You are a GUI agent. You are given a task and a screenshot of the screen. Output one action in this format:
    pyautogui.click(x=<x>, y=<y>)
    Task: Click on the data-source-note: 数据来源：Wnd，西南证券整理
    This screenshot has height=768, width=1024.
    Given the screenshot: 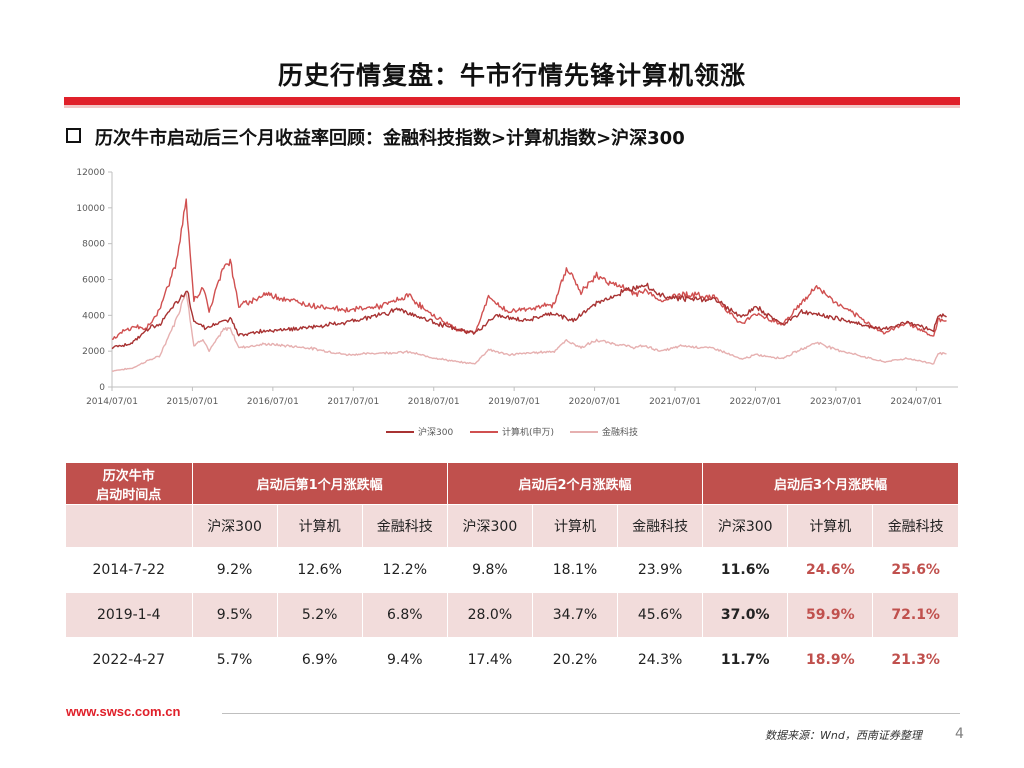 What is the action you would take?
    pyautogui.click(x=843, y=735)
    